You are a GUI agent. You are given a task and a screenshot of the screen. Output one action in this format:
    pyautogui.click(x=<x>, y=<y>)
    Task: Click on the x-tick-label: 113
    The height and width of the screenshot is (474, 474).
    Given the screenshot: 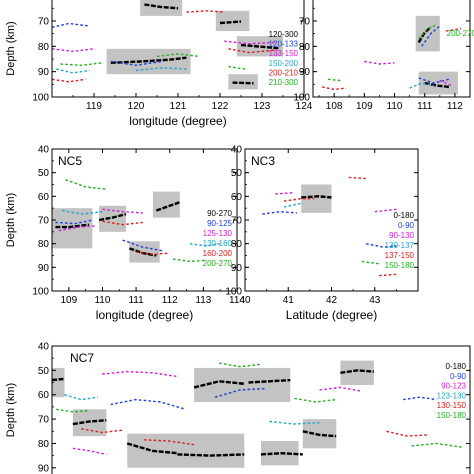 What is the action you would take?
    pyautogui.click(x=203, y=300)
    